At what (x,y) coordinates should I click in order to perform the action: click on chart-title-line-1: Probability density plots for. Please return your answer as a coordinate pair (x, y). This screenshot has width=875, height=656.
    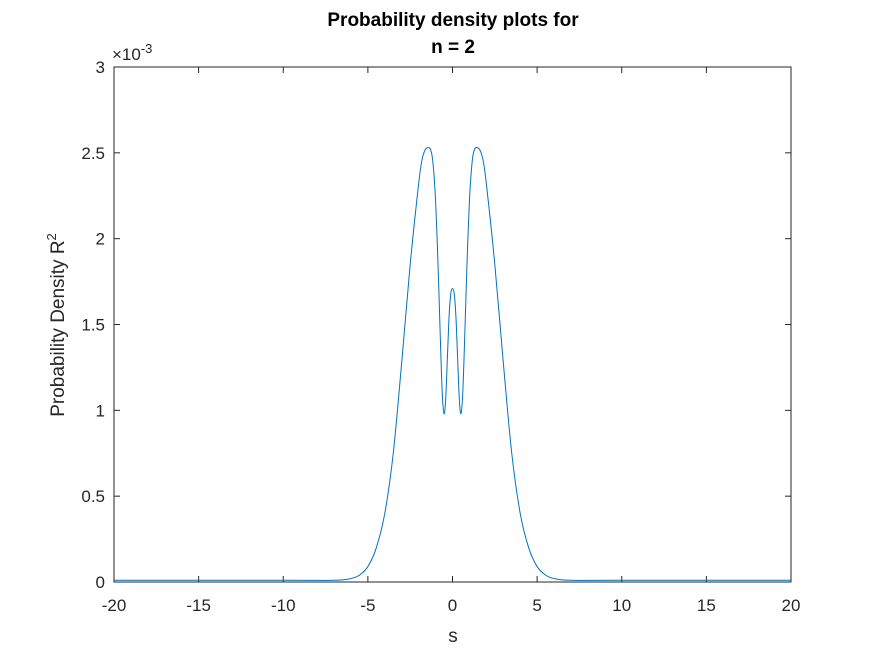
    Looking at the image, I should click on (453, 20).